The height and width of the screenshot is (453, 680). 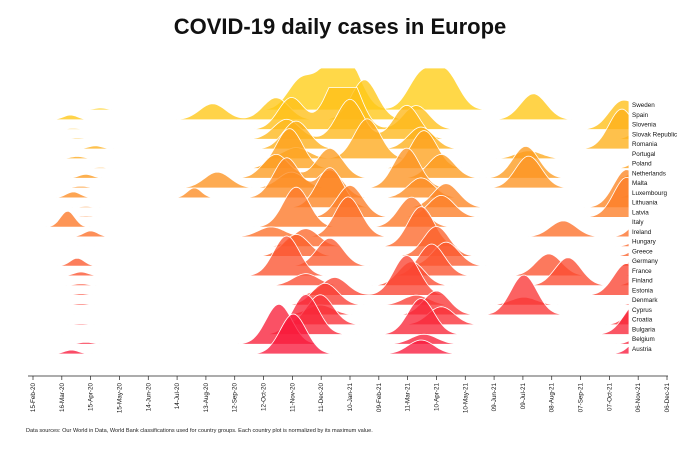 What do you see at coordinates (321, 397) in the screenshot?
I see `x-tick-label: 11-Dec-20` at bounding box center [321, 397].